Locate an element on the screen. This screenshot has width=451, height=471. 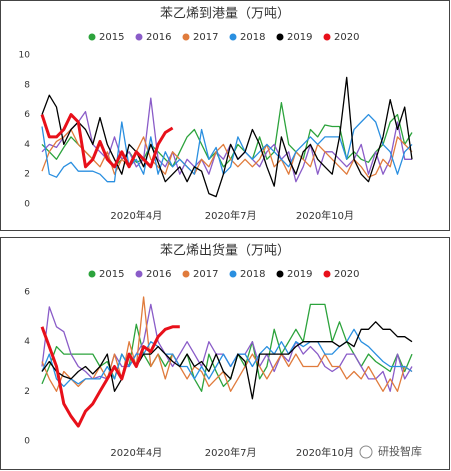
chart-title: 苯乙烯出货量（万吨） is located at coordinates (225, 251).